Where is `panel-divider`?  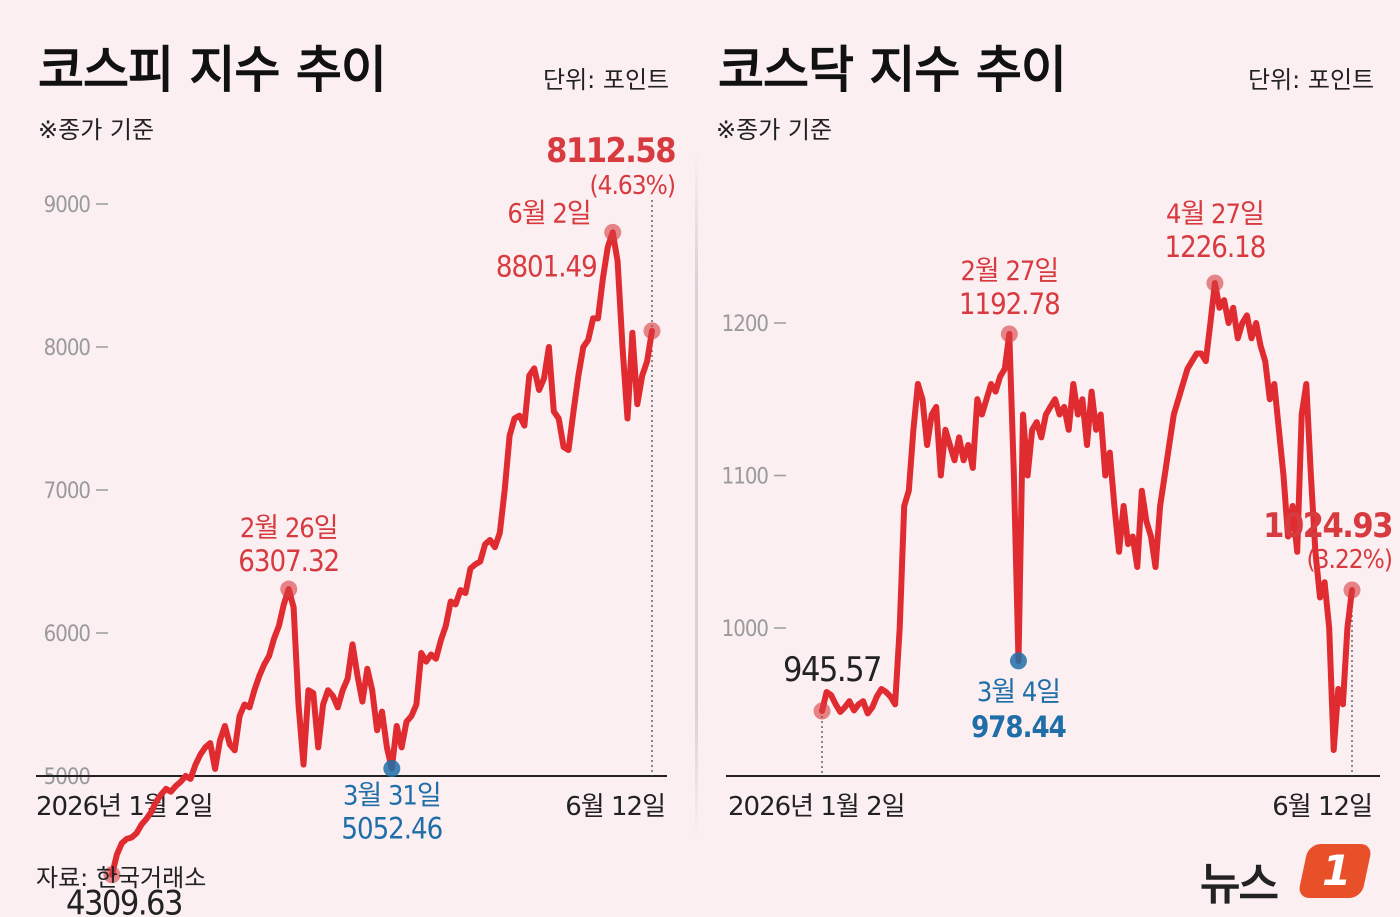 panel-divider is located at coordinates (696, 495).